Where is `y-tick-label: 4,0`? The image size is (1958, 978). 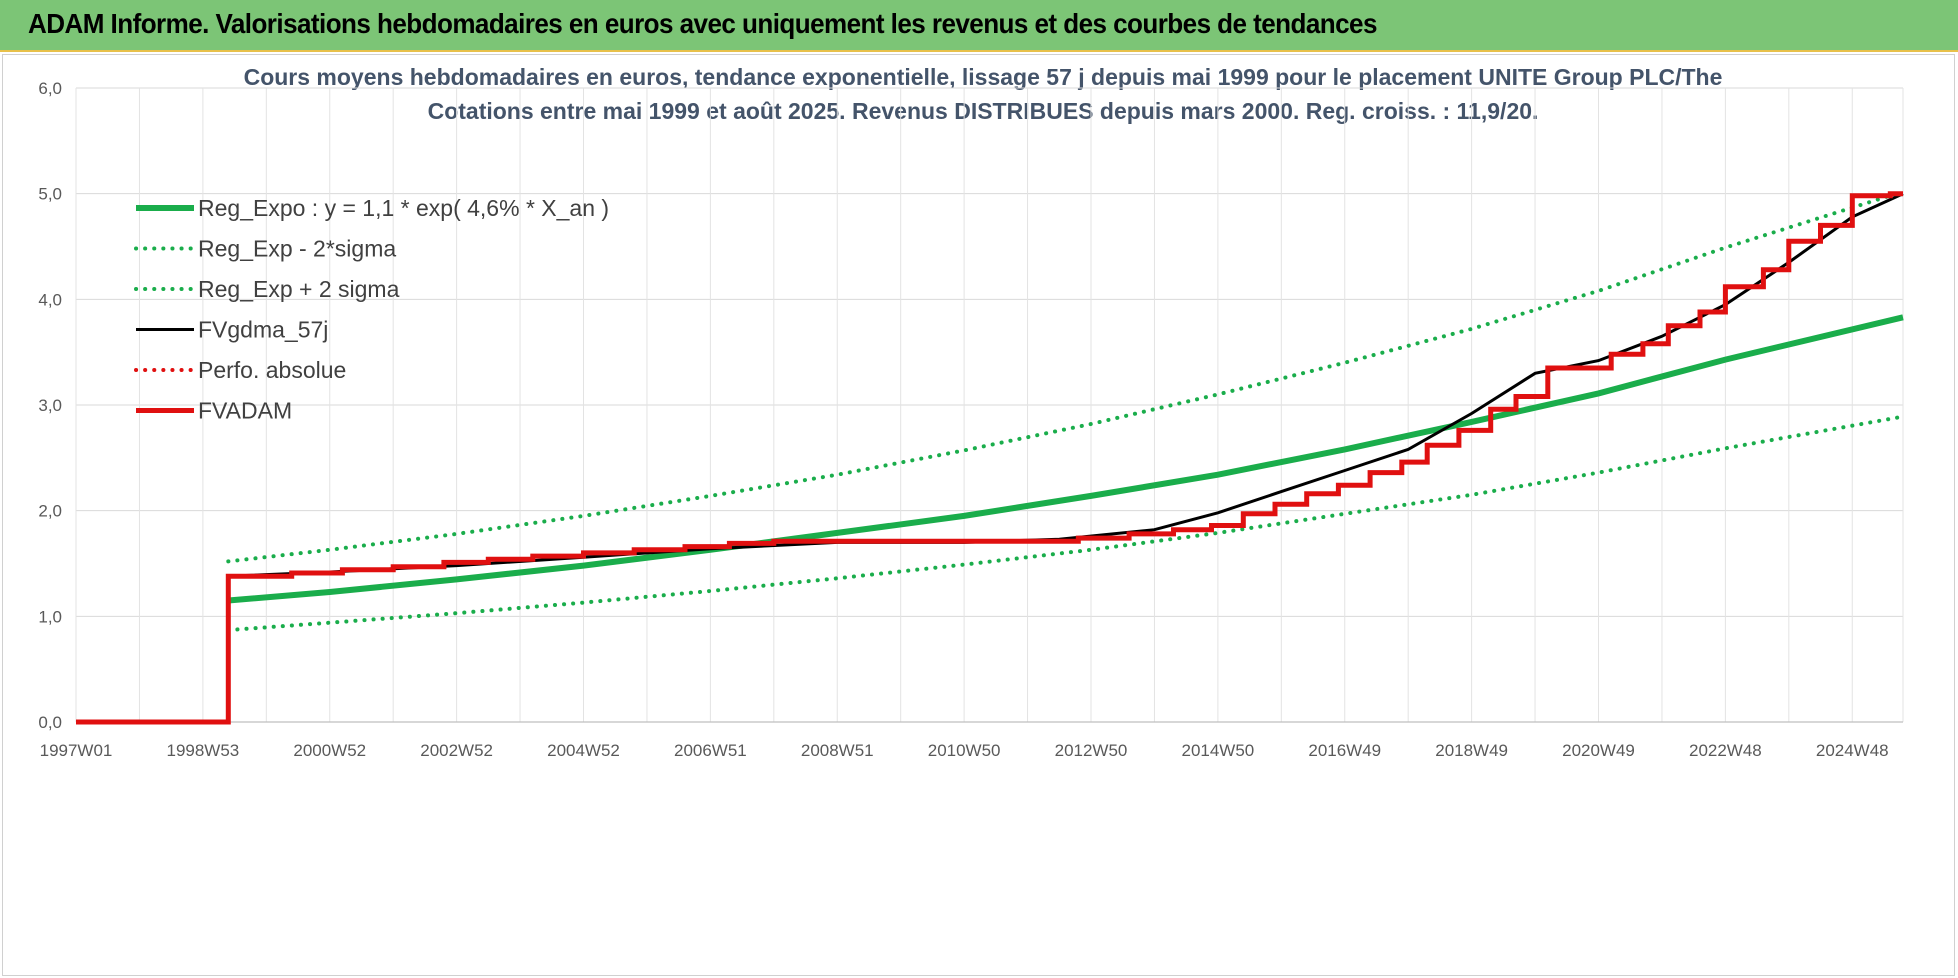 y-tick-label: 4,0 is located at coordinates (50, 299).